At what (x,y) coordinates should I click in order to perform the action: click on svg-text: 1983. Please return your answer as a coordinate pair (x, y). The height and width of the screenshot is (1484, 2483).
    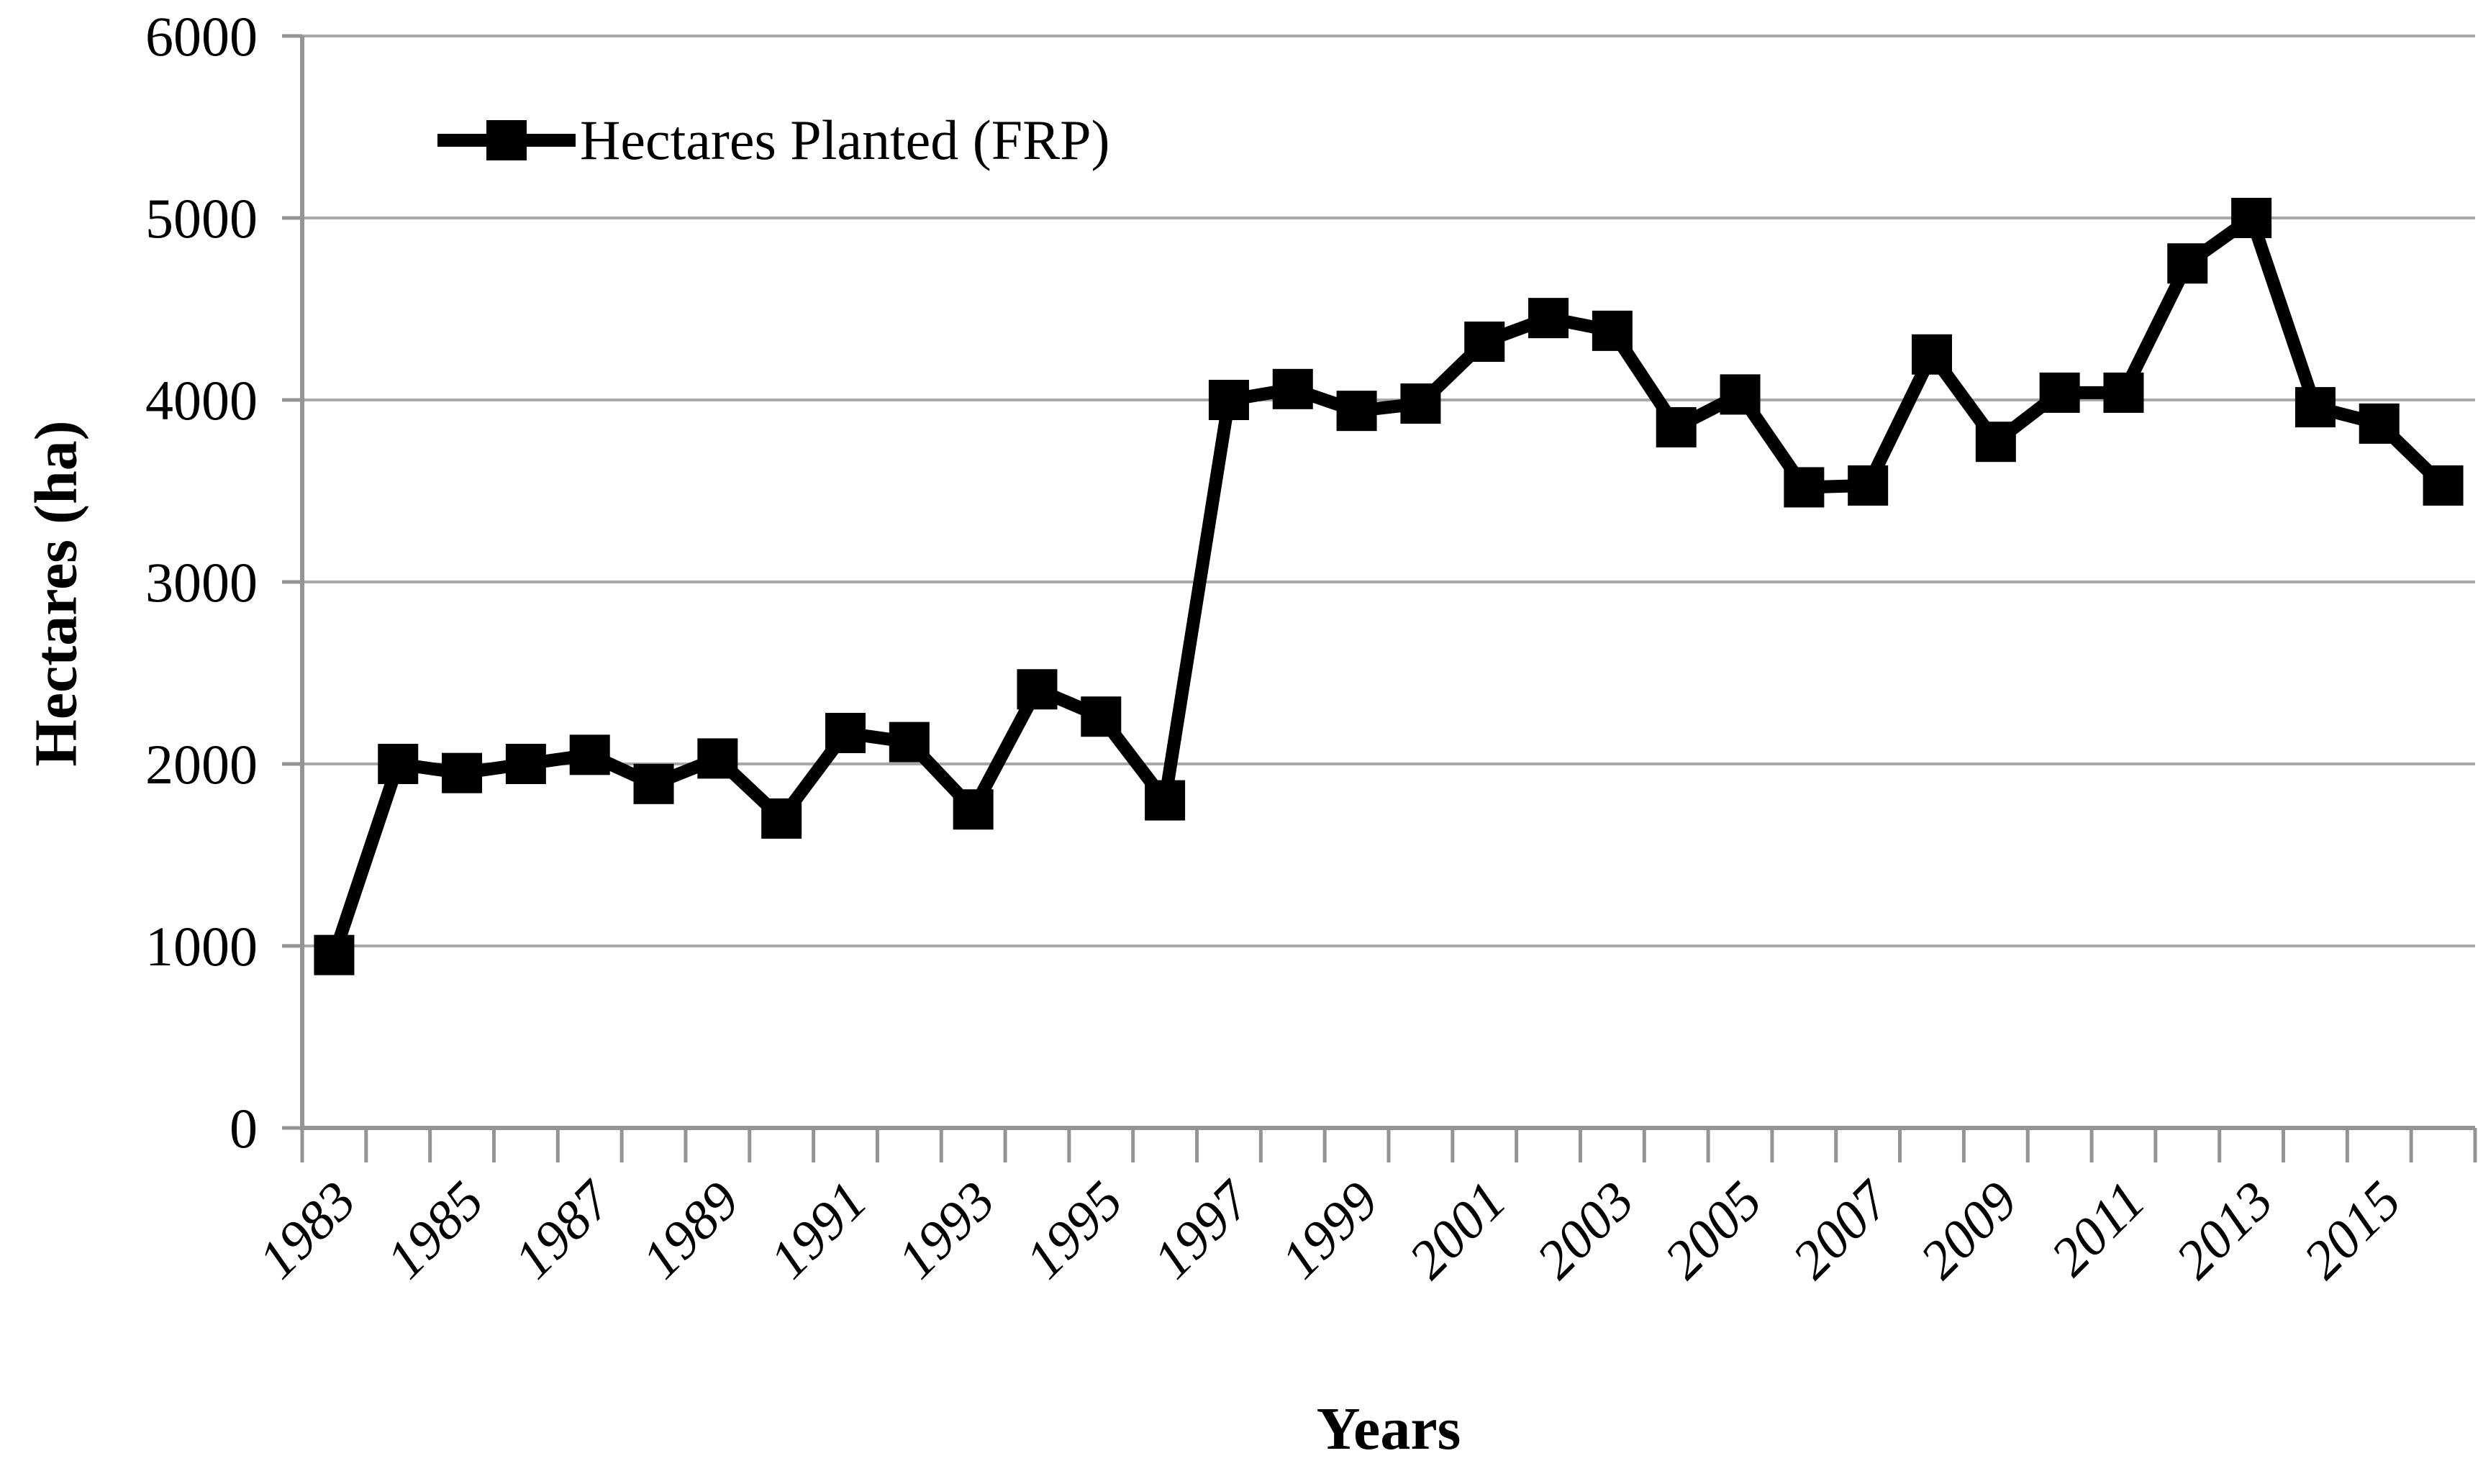
    Looking at the image, I should click on (308, 1230).